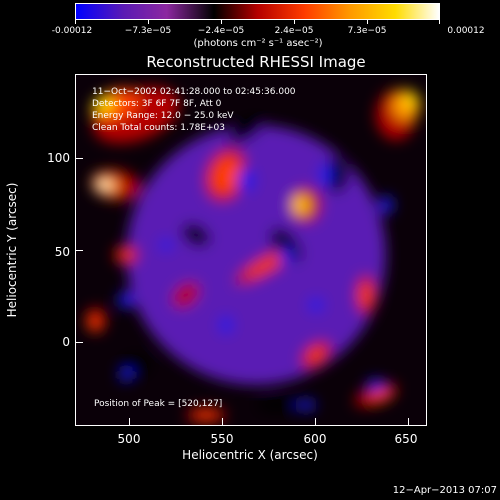 The width and height of the screenshot is (500, 500). I want to click on colorbar-tick-label: −7.3e−05, so click(148, 31).